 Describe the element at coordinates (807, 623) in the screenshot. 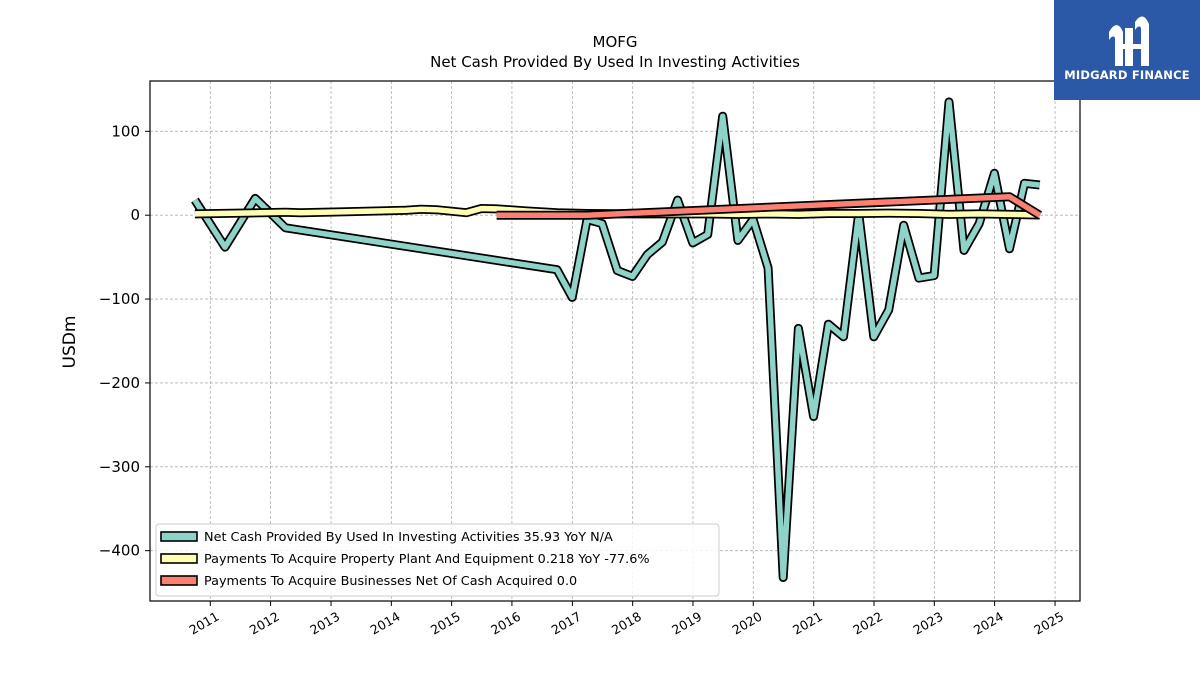

I see `x-tick-label: 2021` at that location.